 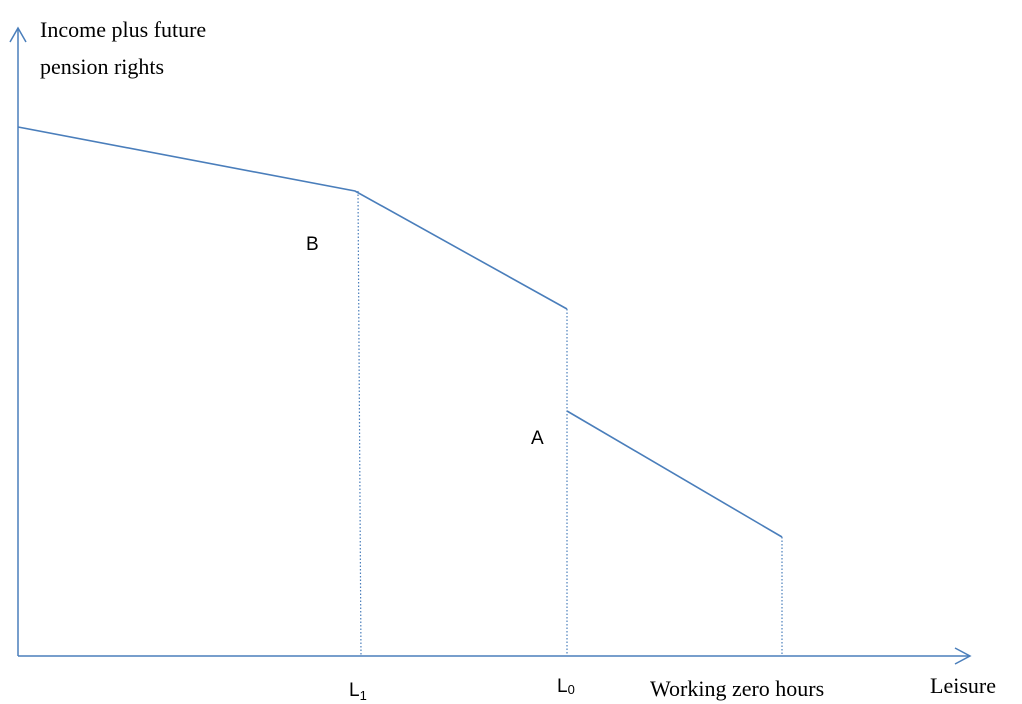 I want to click on marker-sub: 0, so click(x=571, y=689).